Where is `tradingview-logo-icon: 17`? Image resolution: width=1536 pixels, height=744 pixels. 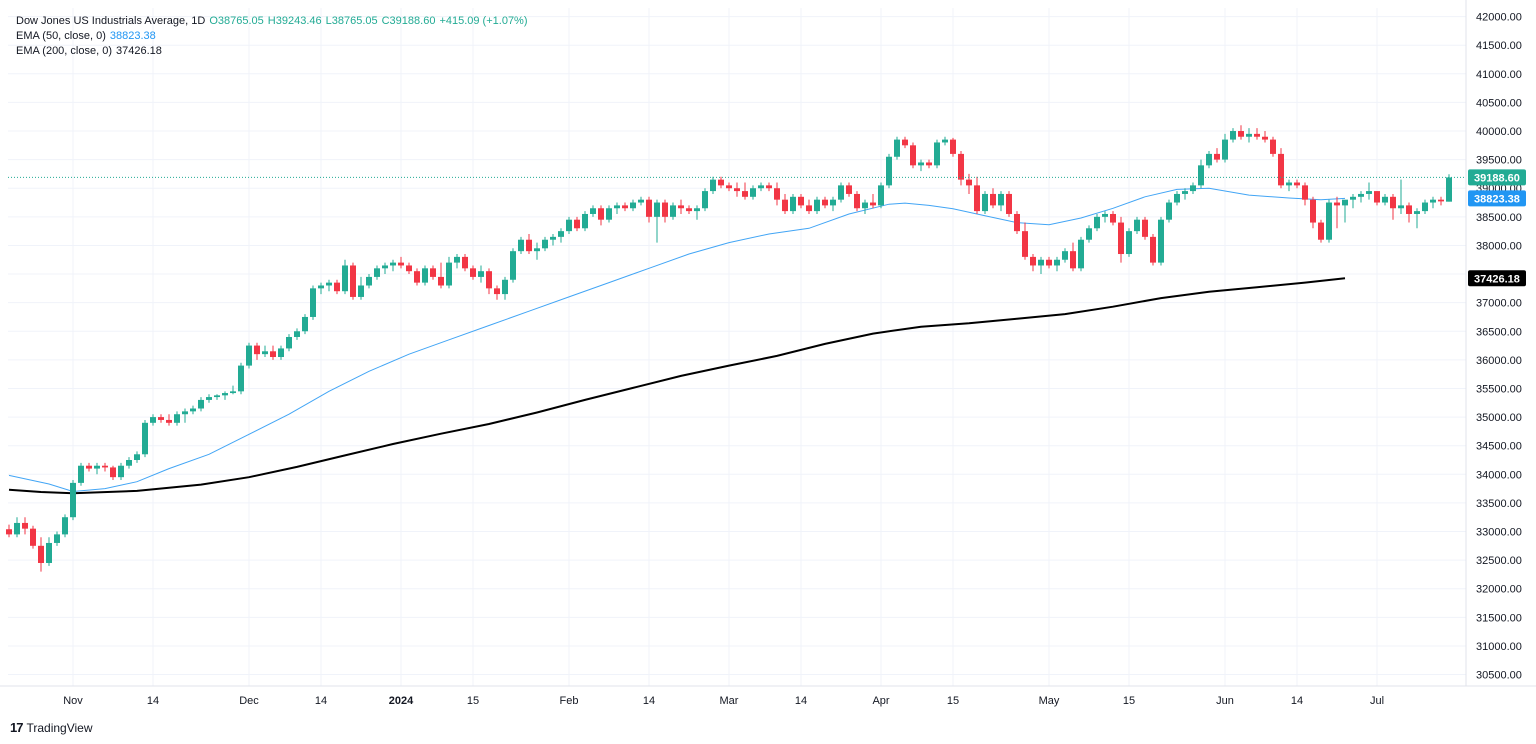
tradingview-logo-icon: 17 is located at coordinates (17, 727).